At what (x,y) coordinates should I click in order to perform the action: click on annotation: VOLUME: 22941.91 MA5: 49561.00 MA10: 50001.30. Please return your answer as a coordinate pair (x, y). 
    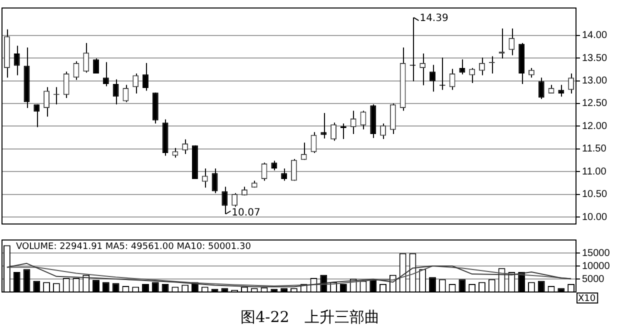
    Looking at the image, I should click on (134, 247).